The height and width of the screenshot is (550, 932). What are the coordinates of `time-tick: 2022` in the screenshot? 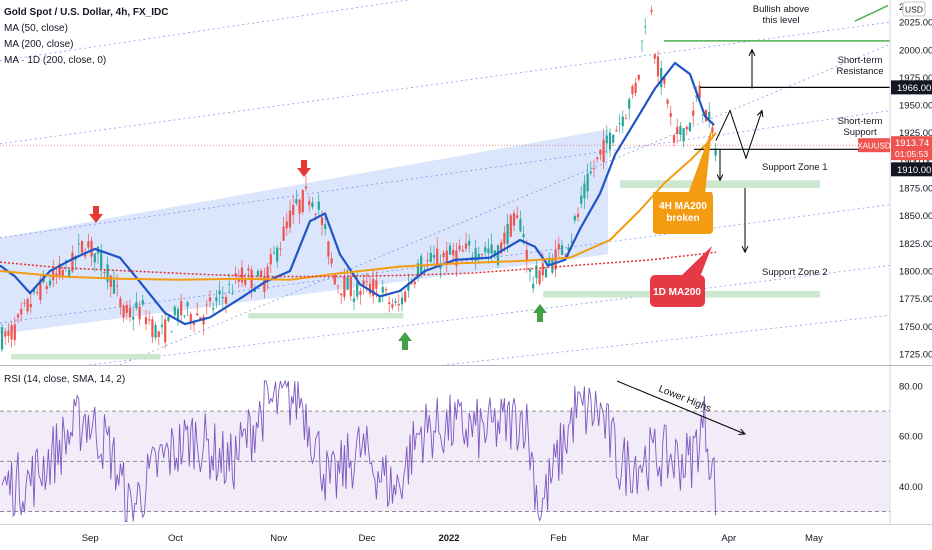 It's located at (448, 538).